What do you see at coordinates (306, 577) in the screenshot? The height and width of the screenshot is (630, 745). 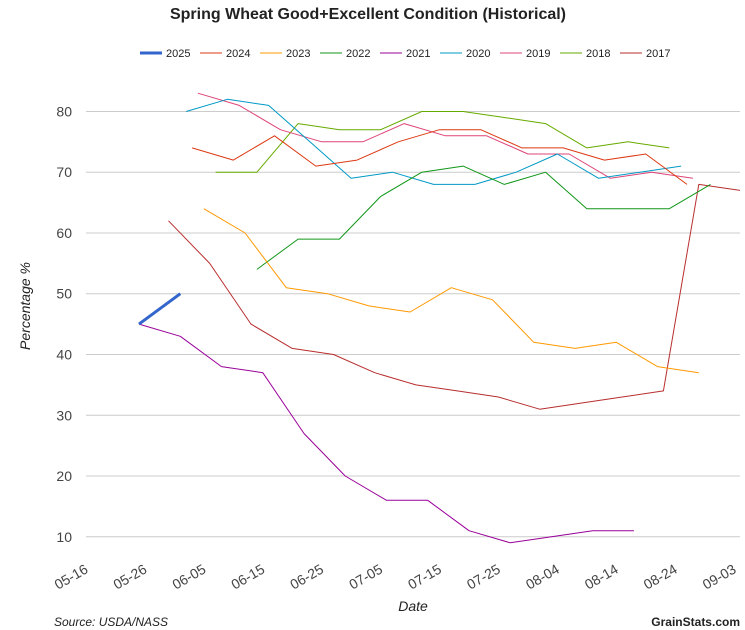 I see `x-tick-label: 06-25` at bounding box center [306, 577].